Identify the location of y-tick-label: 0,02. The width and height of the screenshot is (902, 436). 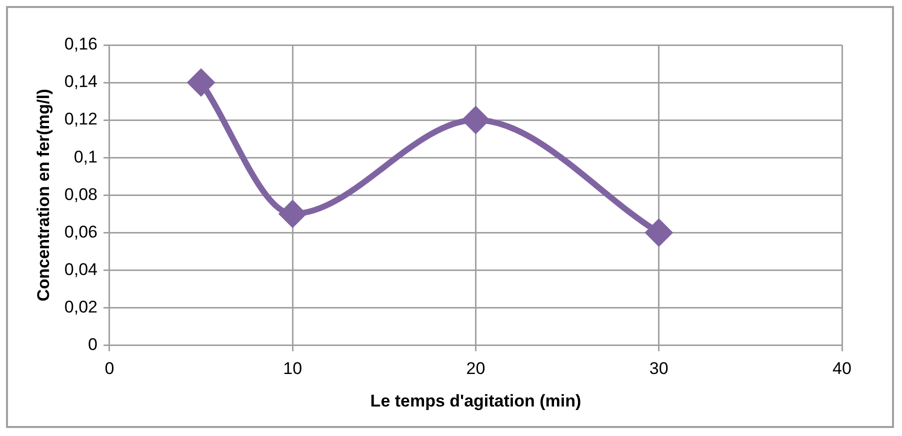
(81, 306).